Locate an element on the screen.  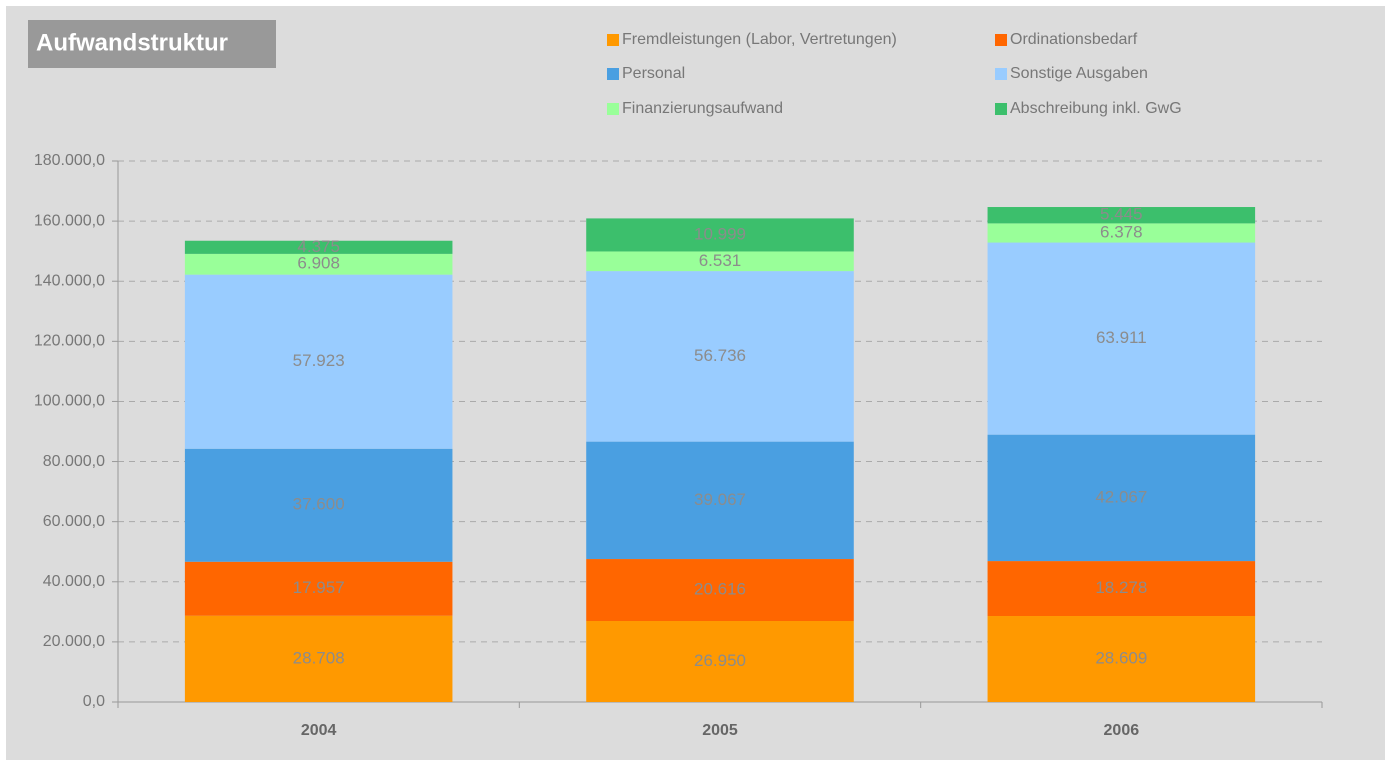
value-label: 37.600 is located at coordinates (319, 504).